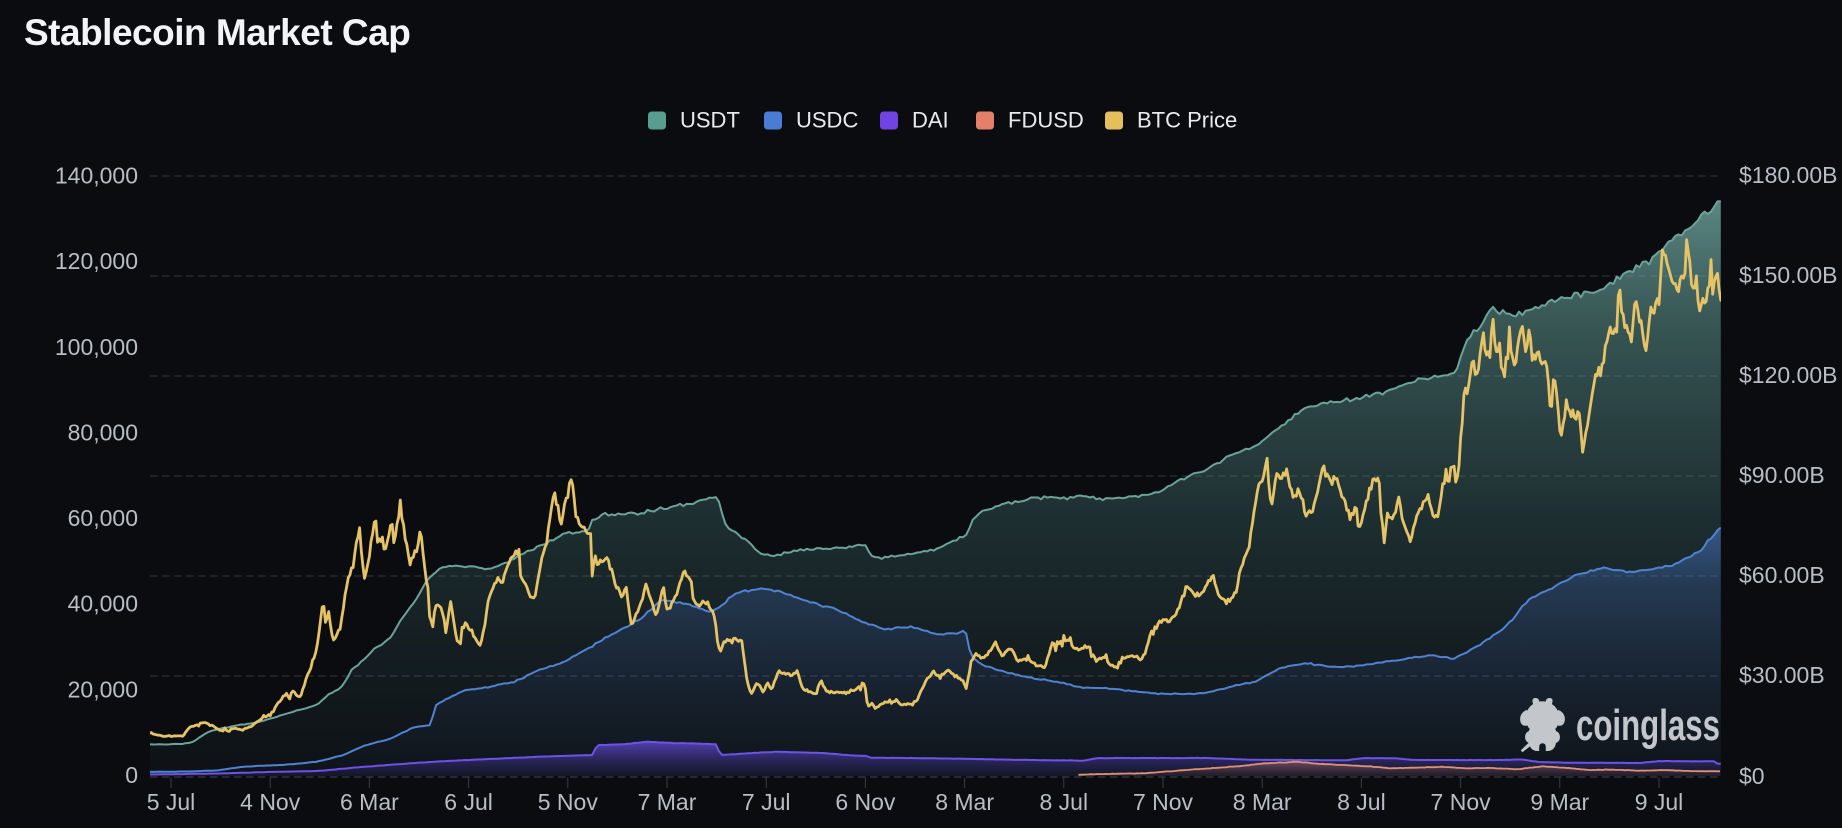 The width and height of the screenshot is (1842, 828). Describe the element at coordinates (1659, 802) in the screenshot. I see `svg-text: 9 Jul` at that location.